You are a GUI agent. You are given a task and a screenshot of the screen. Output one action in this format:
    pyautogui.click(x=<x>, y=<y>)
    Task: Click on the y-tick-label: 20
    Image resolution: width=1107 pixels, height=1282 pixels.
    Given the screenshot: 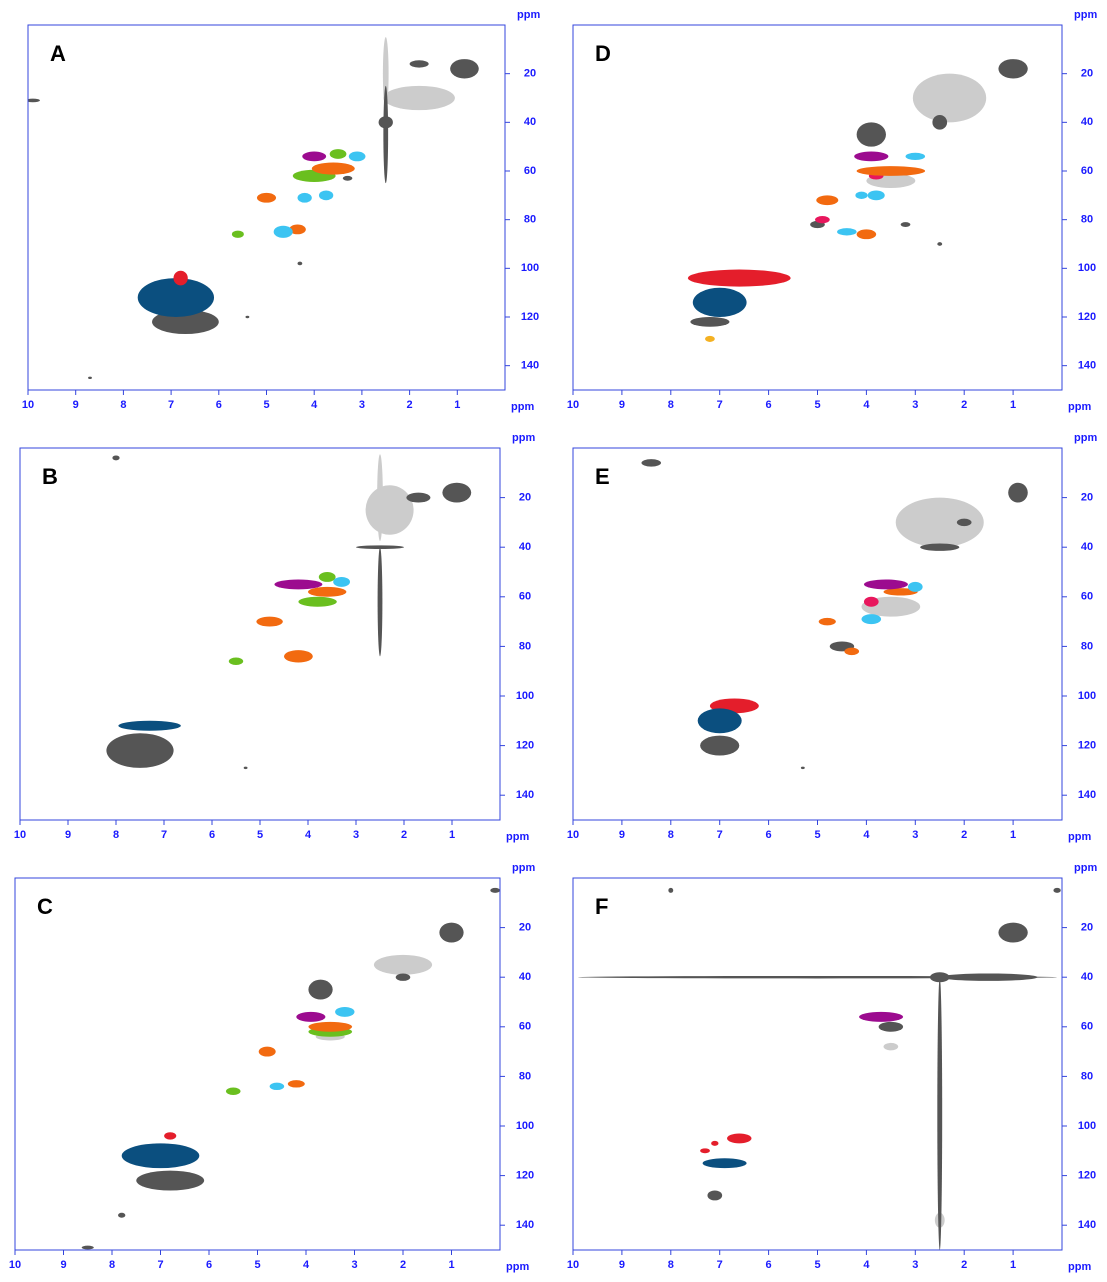 What is the action you would take?
    pyautogui.click(x=1087, y=928)
    